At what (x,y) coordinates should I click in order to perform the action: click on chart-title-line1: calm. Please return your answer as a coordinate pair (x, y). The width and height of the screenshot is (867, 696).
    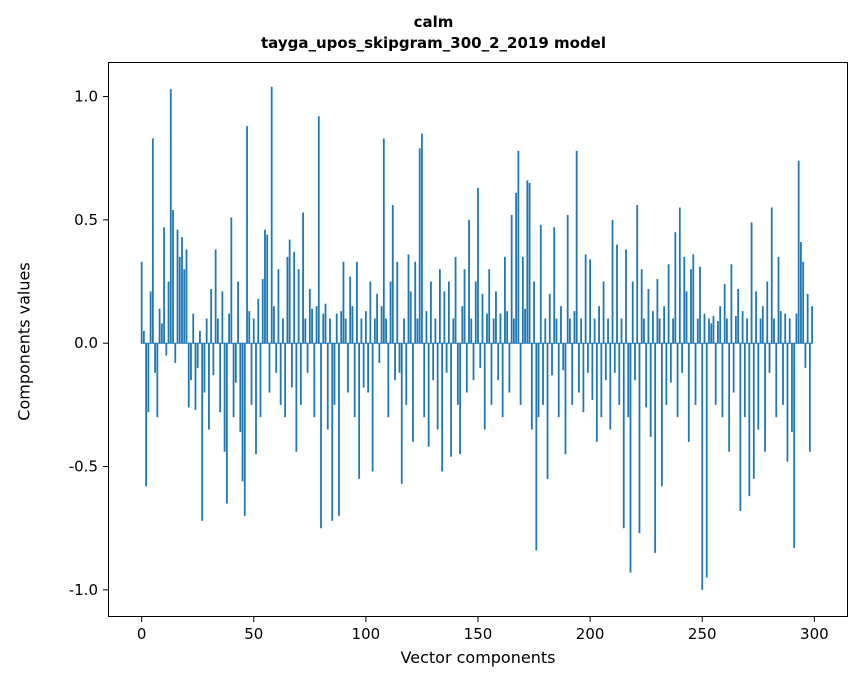
    Looking at the image, I should click on (433, 22).